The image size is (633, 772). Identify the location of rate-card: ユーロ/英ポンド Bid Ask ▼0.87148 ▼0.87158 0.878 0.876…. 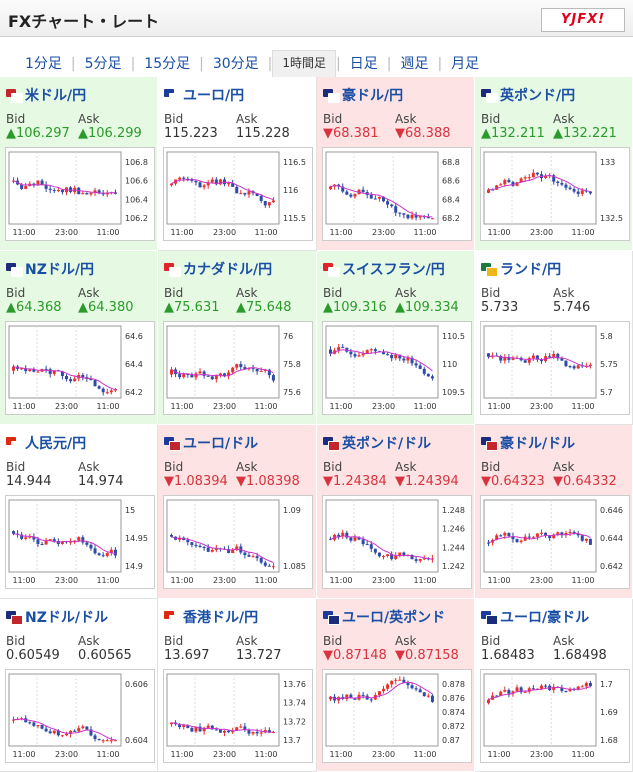
(396, 685).